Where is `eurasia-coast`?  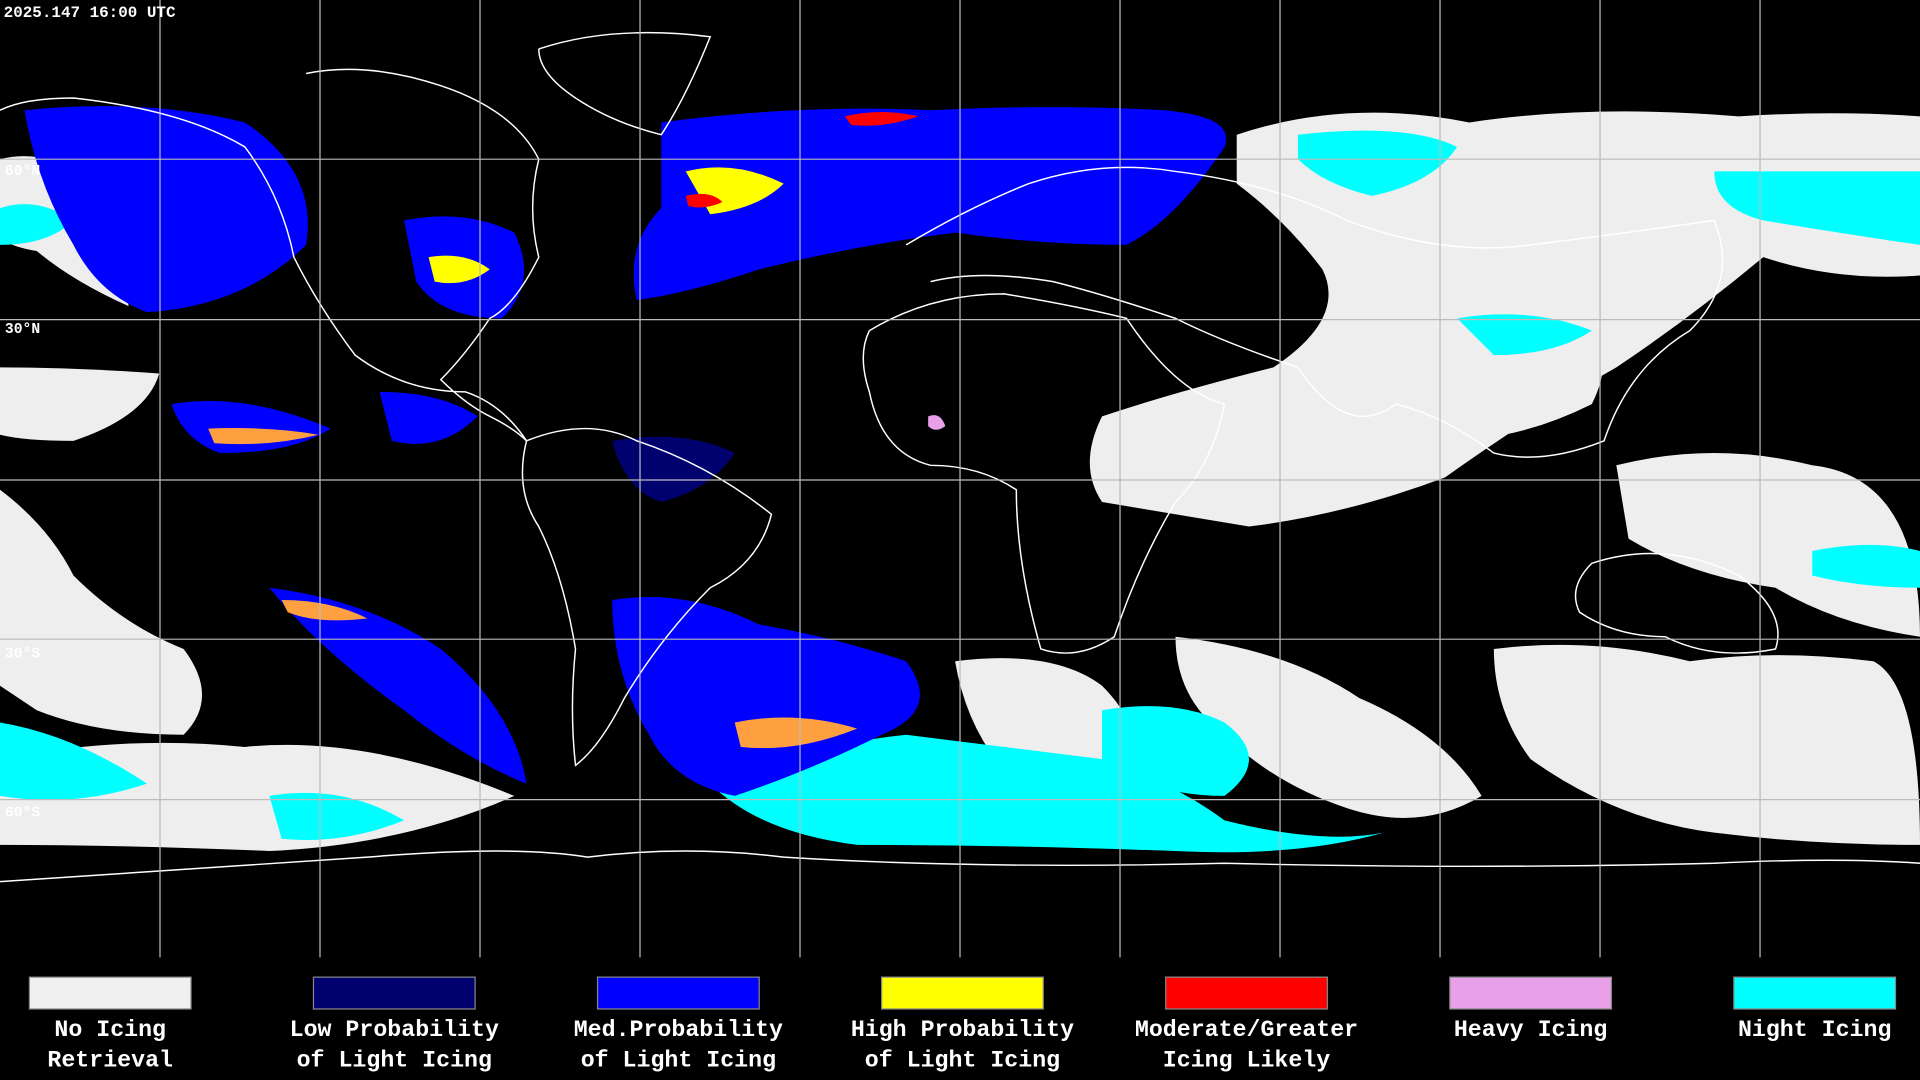
eurasia-coast is located at coordinates (1314, 312).